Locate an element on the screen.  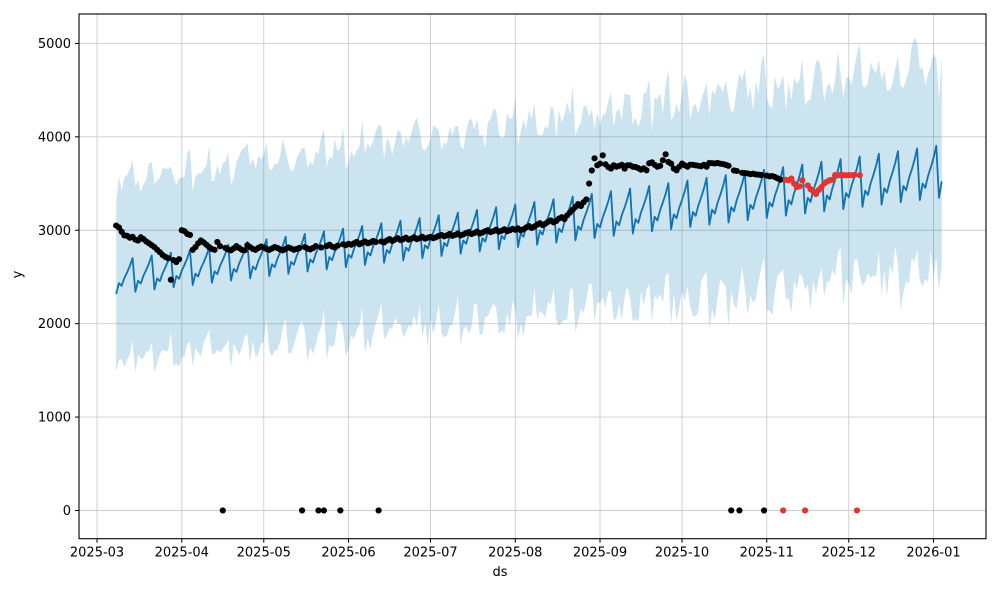
svg-text: 2025-06 is located at coordinates (348, 553).